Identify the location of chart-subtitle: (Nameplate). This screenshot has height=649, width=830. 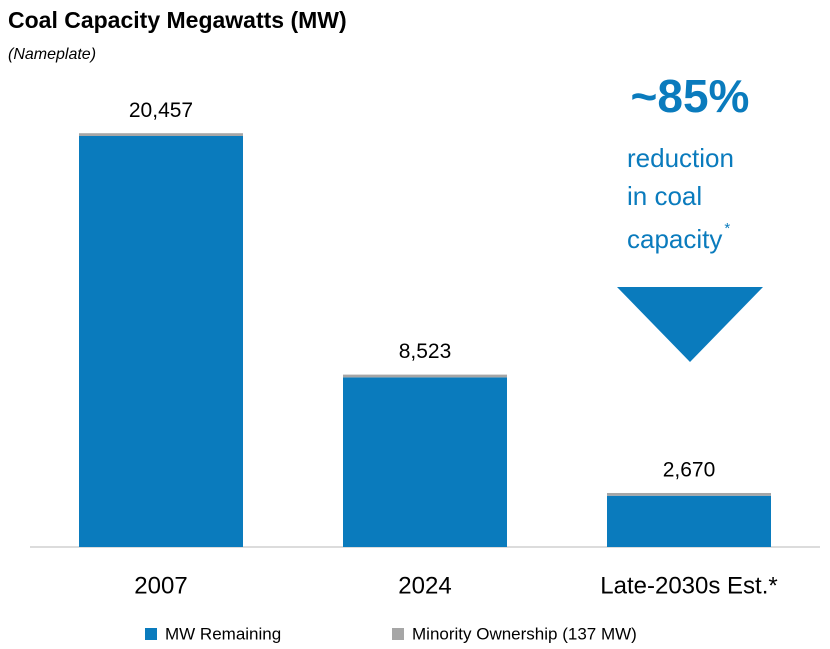
(52, 54).